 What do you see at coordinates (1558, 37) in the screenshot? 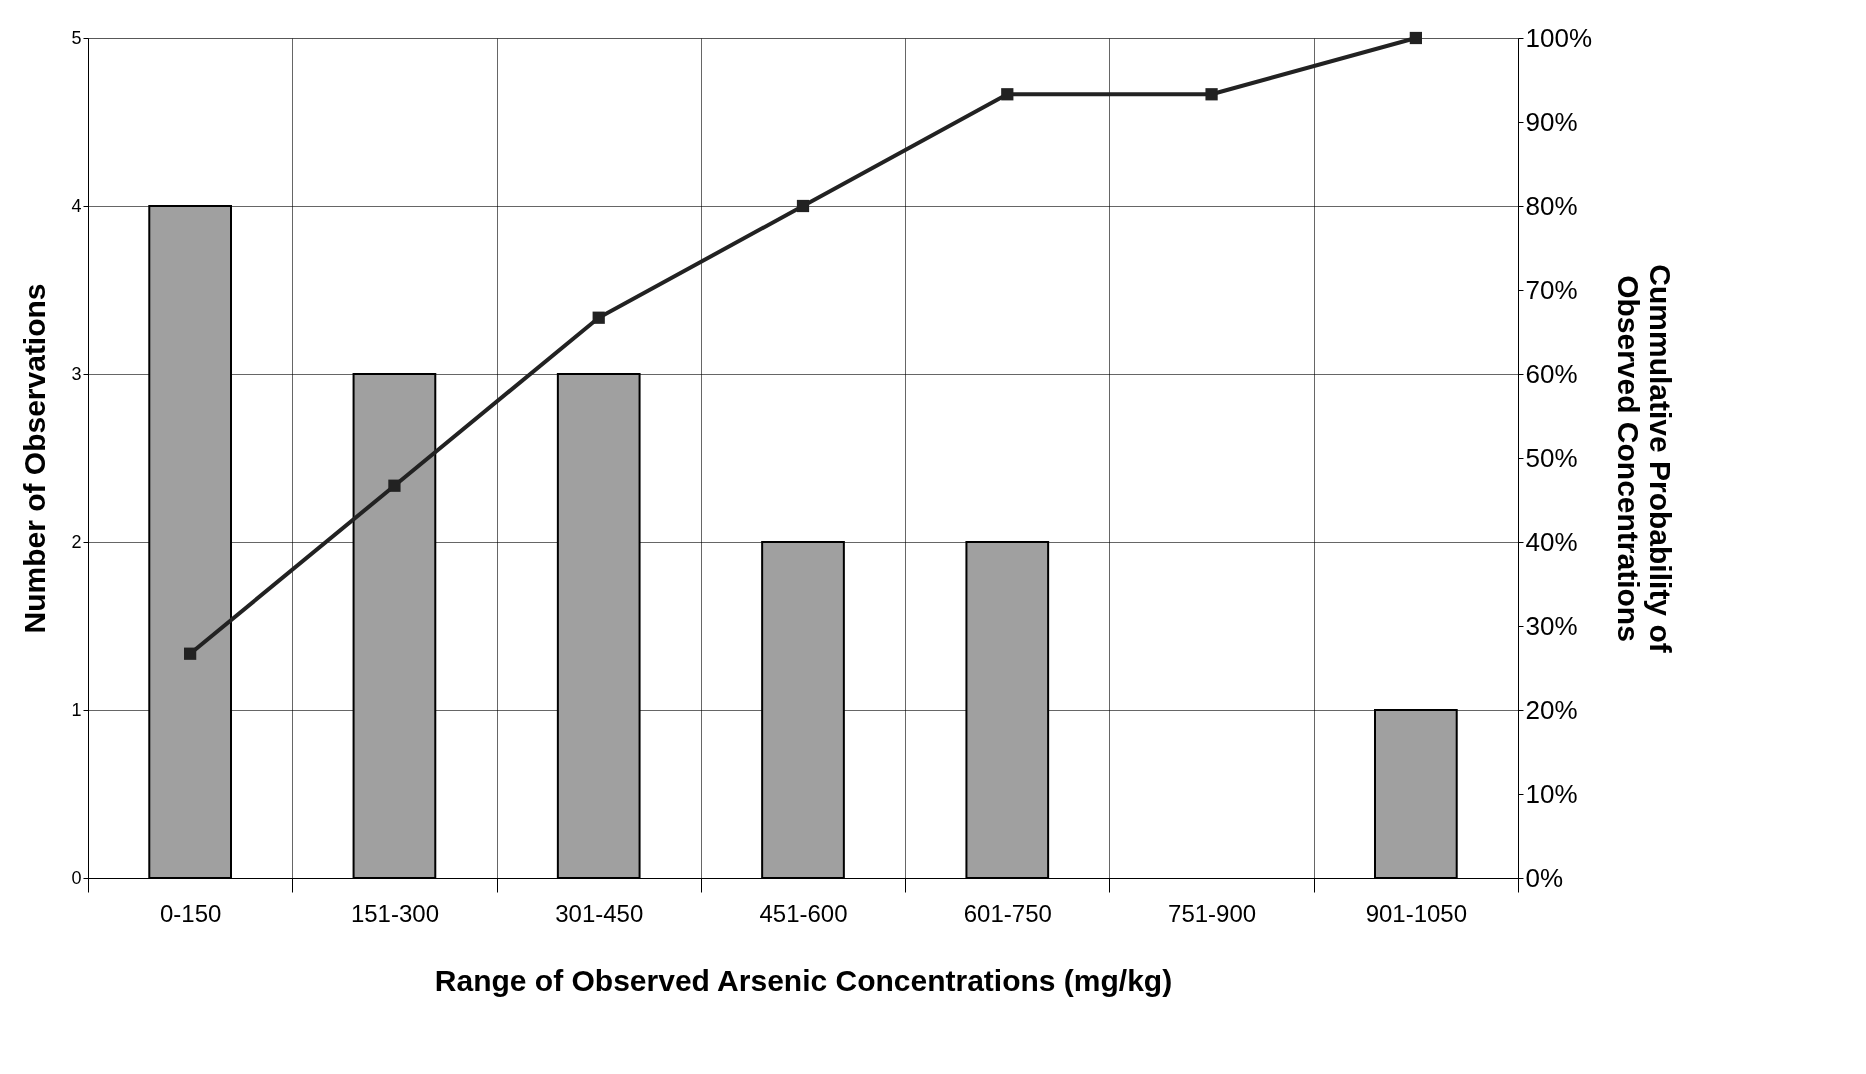
I see `y2-tick-label: 100%` at bounding box center [1558, 37].